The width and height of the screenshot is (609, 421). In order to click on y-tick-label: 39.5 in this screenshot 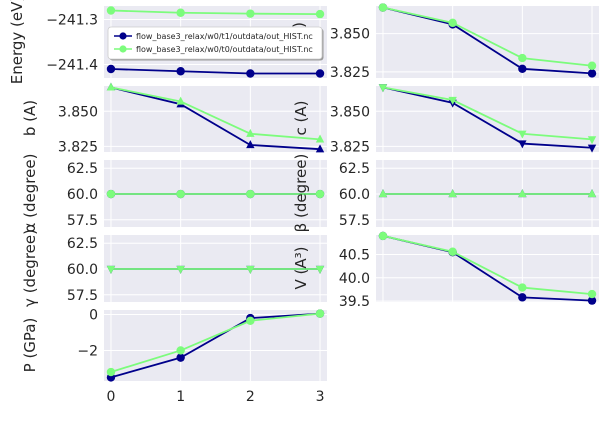, I will do `click(354, 302)`.